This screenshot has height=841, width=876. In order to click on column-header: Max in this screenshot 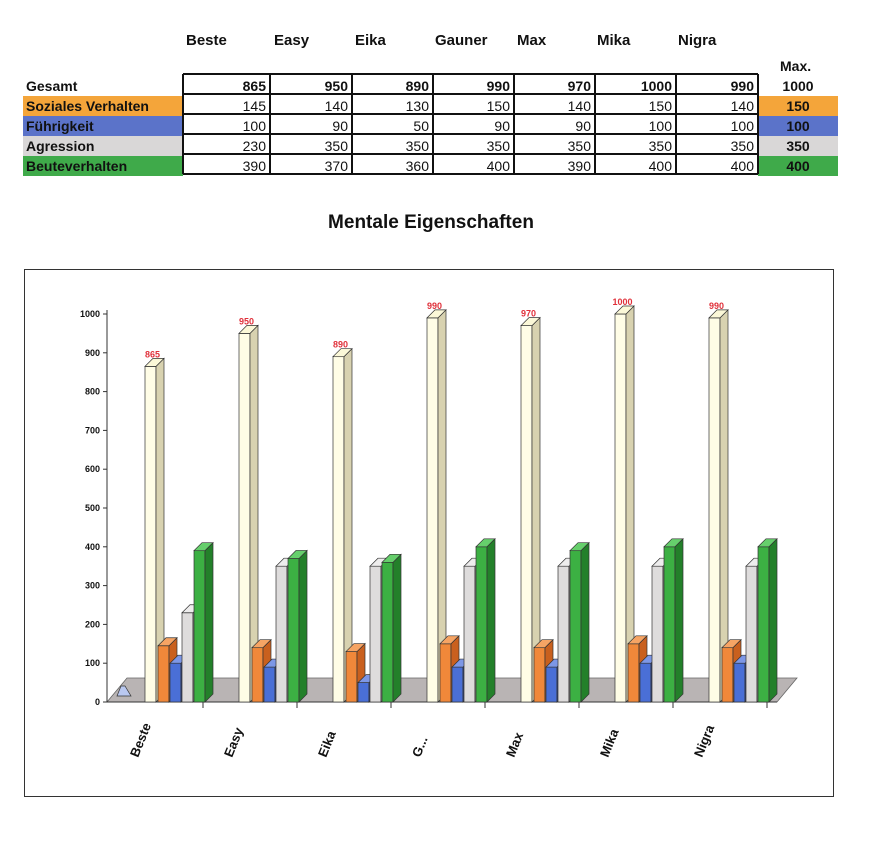, I will do `click(532, 40)`.